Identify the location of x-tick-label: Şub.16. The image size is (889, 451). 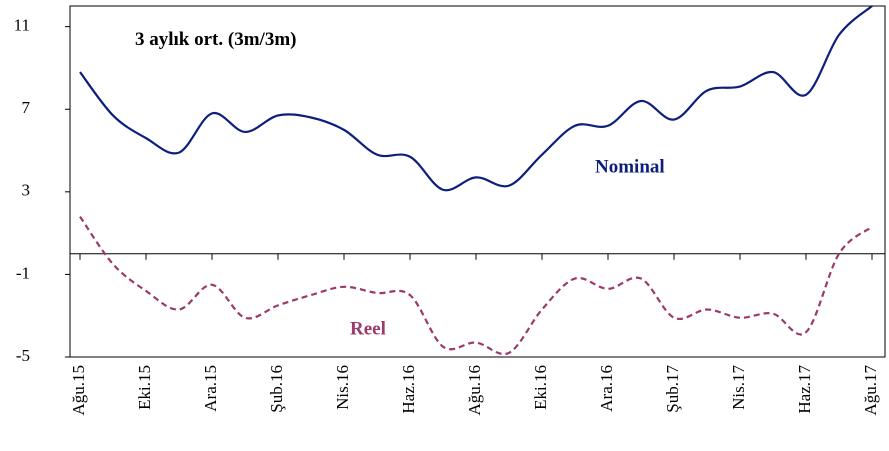
(276, 389).